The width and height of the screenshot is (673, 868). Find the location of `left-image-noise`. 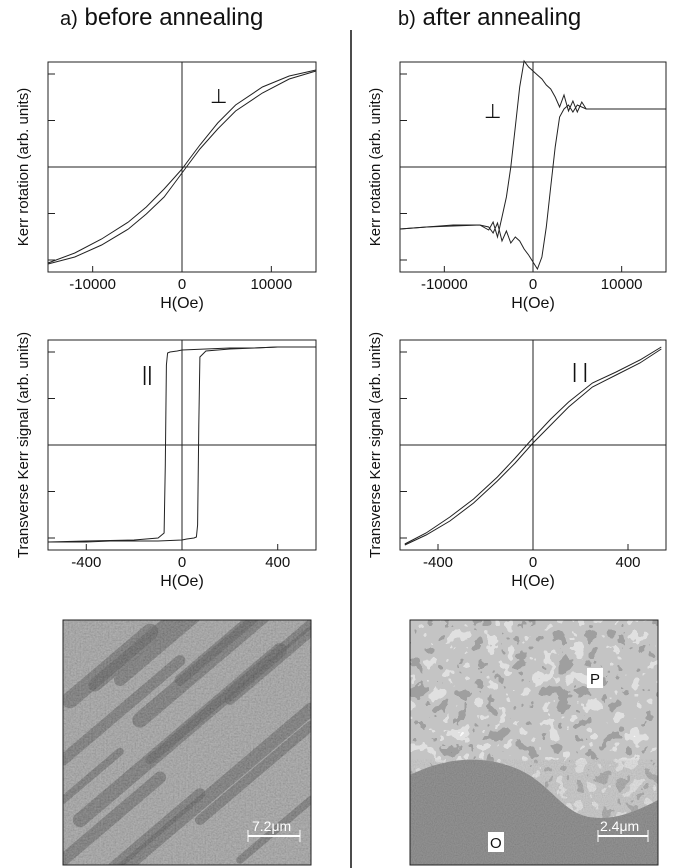

left-image-noise is located at coordinates (187, 742).